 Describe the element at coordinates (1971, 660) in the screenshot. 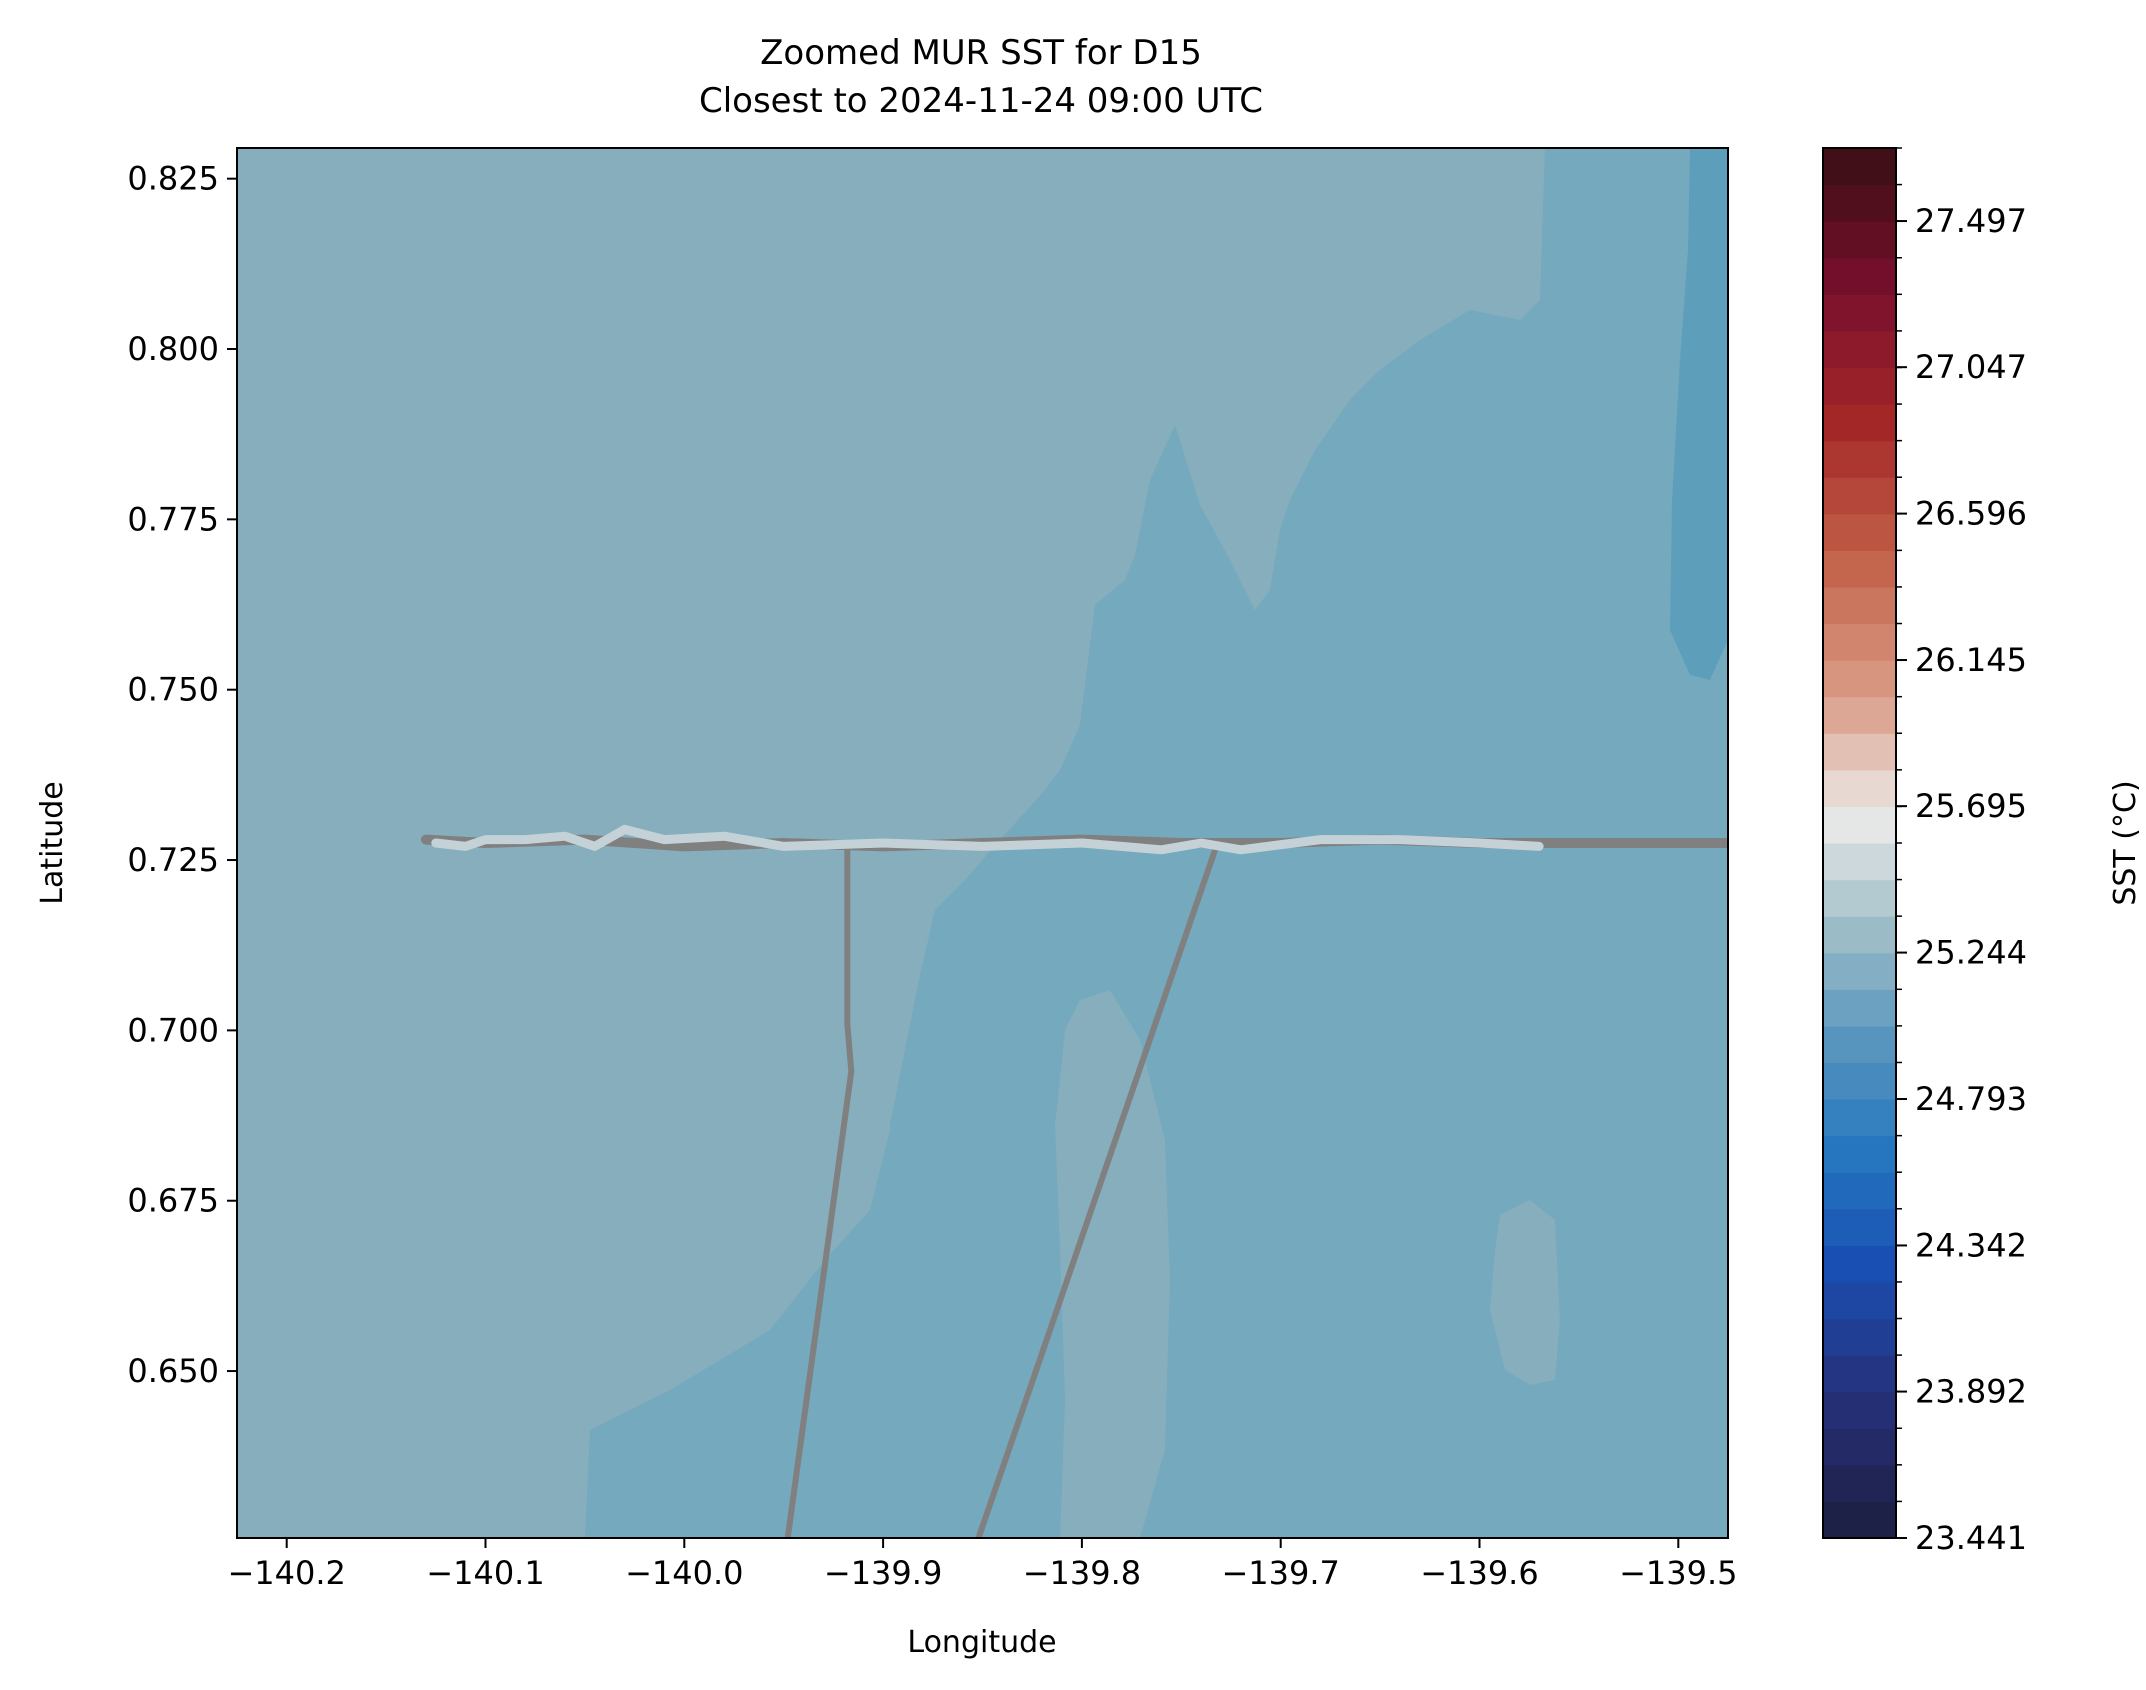

I see `colorbar-tick-label: 26.145` at that location.